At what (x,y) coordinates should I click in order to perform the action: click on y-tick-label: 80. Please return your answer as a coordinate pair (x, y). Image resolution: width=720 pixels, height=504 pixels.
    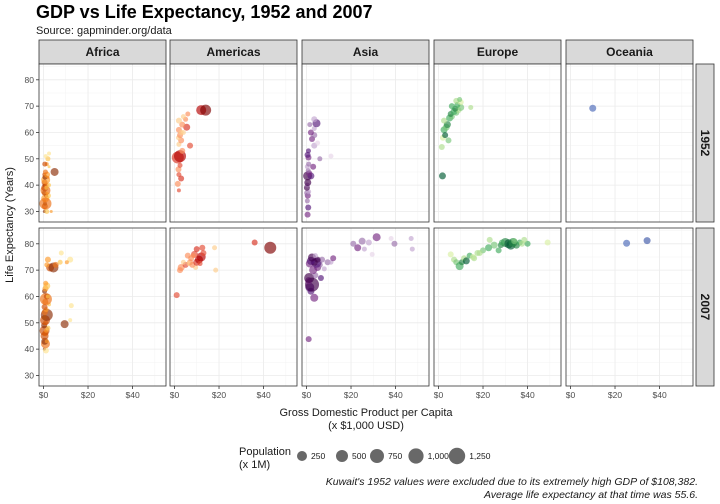
    Looking at the image, I should click on (30, 80).